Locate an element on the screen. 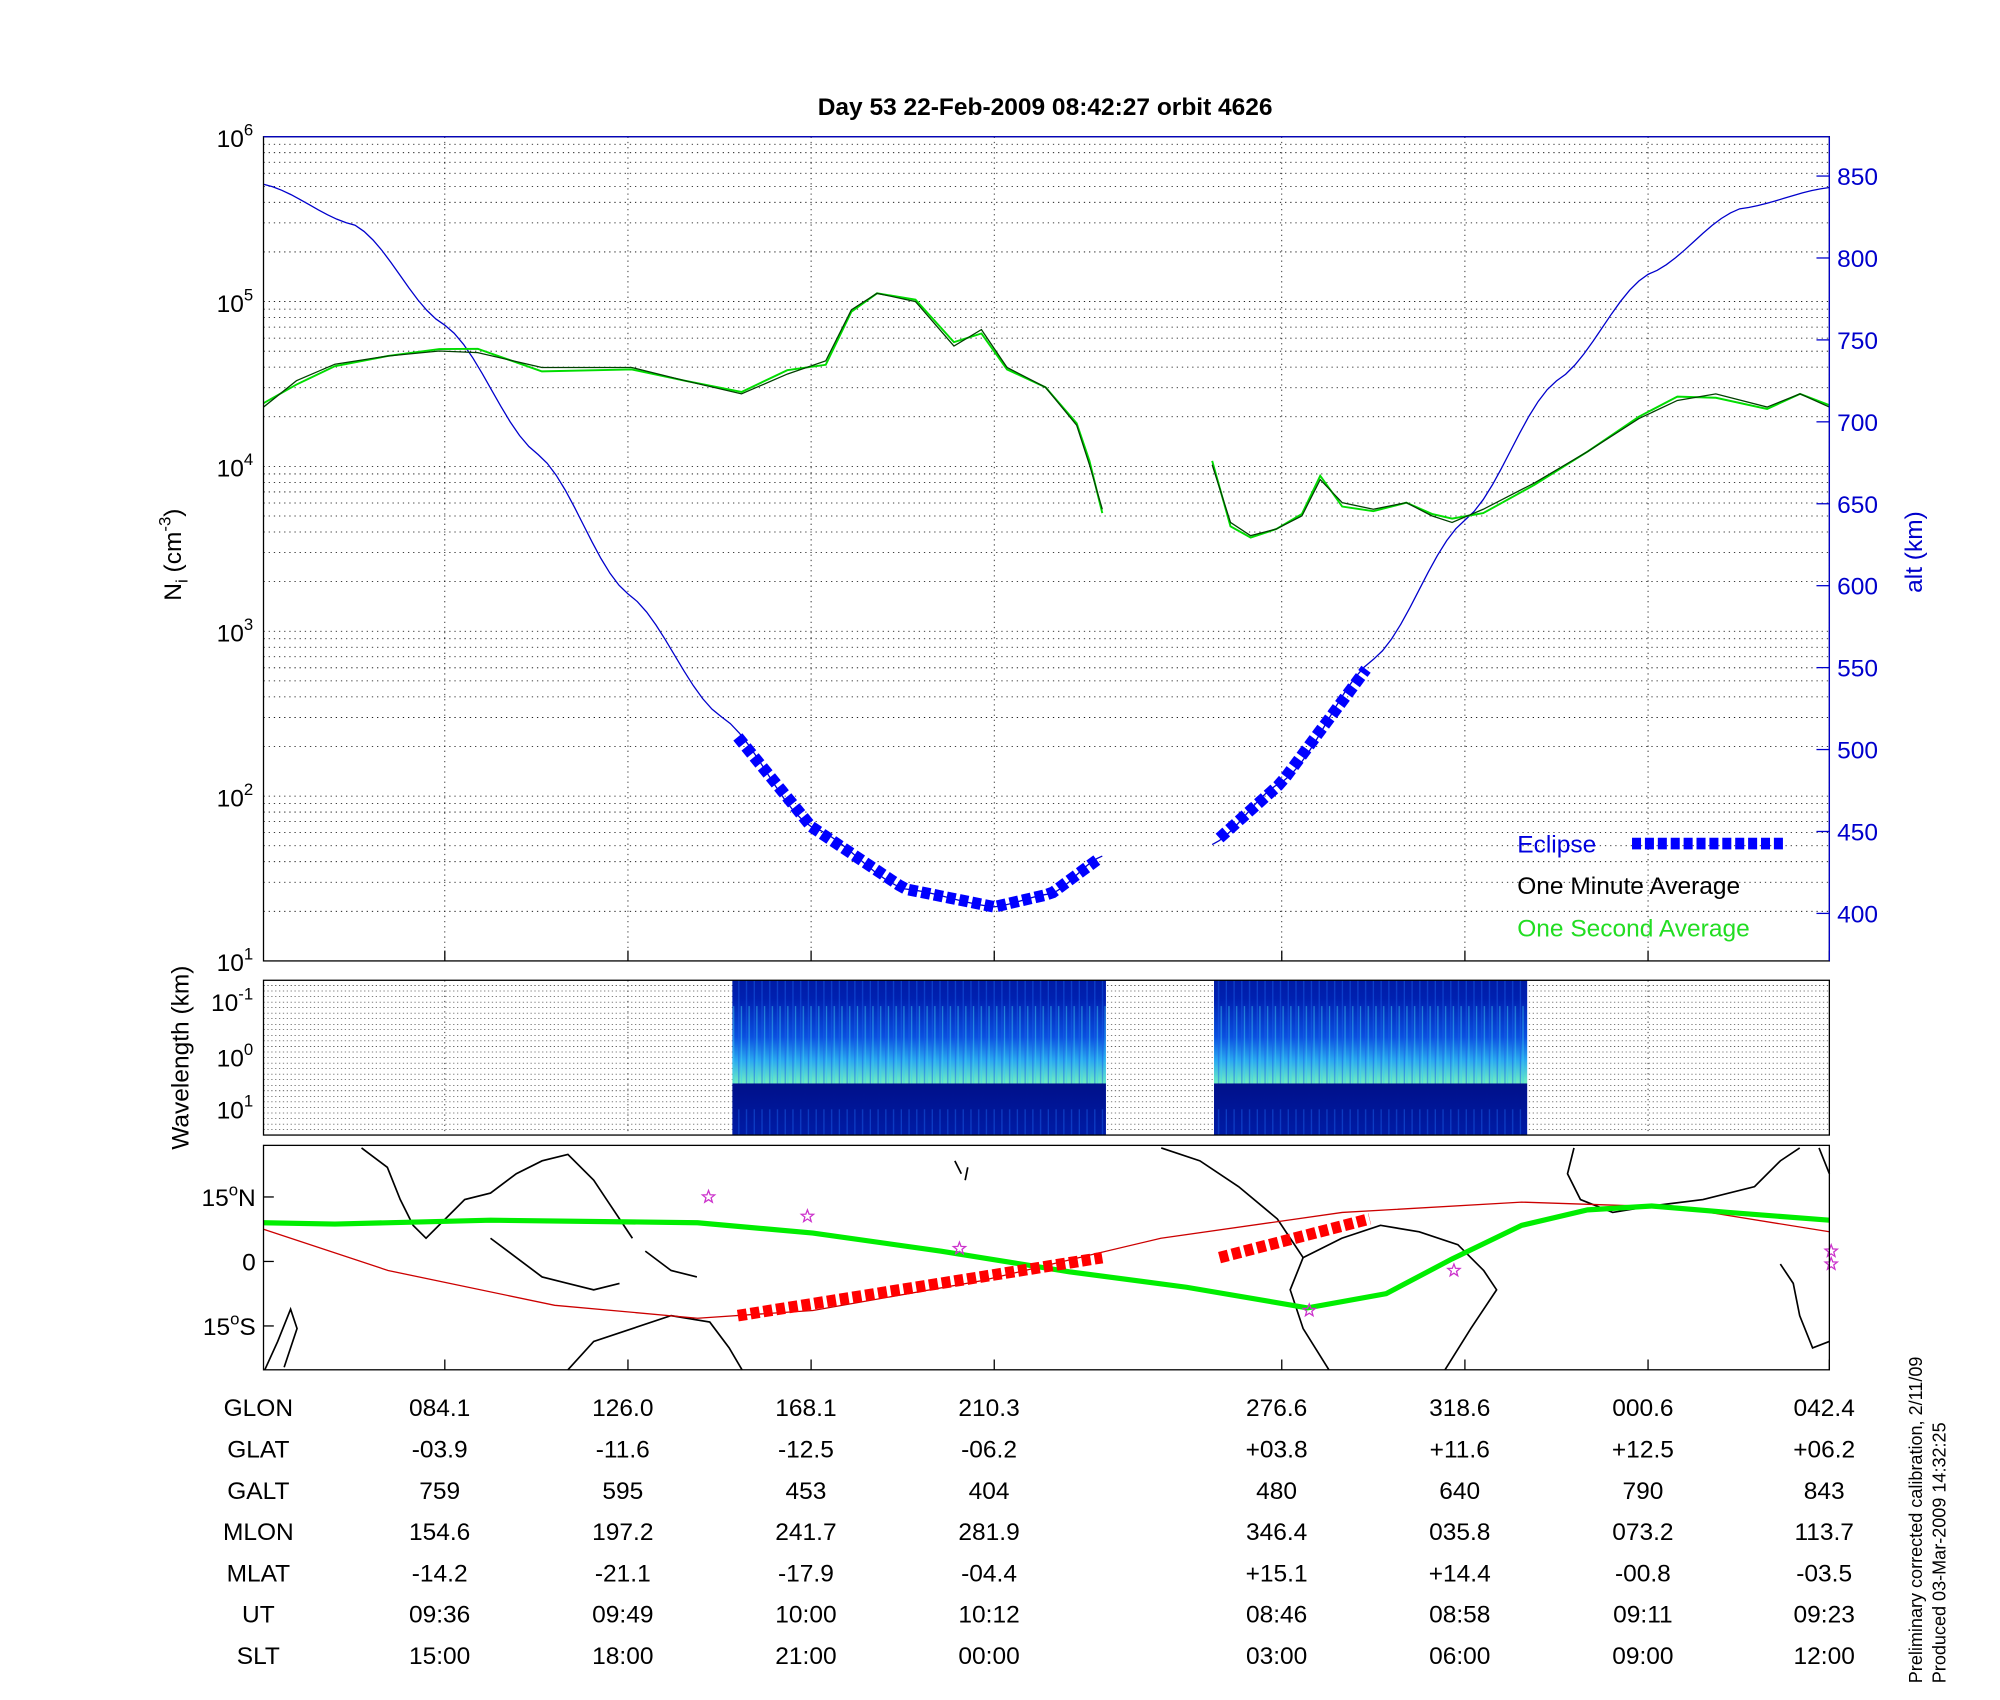 This screenshot has width=2000, height=1700. table-row-label: MLON is located at coordinates (258, 1532).